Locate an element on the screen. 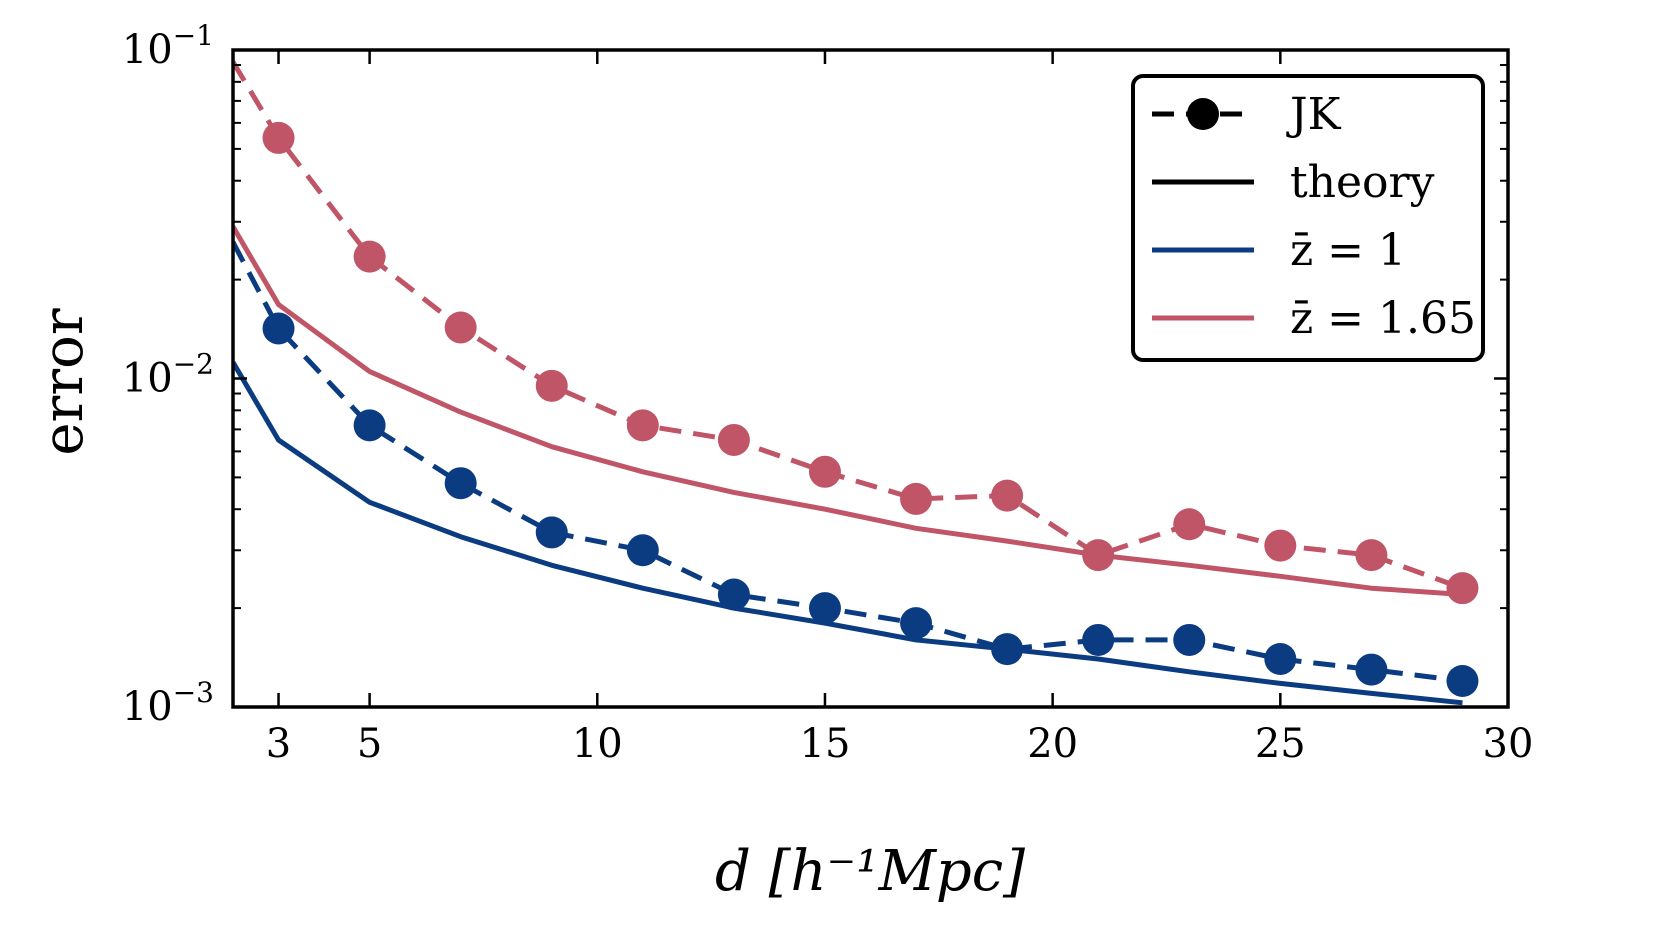 This screenshot has height=943, width=1663. legend-entry-2: z̄ = 1 is located at coordinates (1279, 250).